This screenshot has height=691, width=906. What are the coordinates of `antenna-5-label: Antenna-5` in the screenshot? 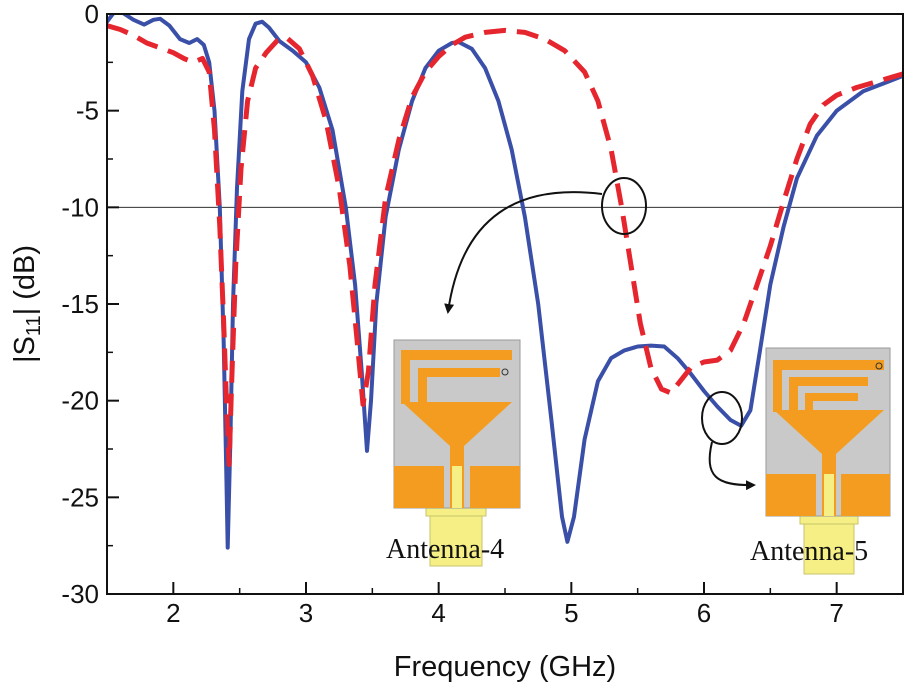 It's located at (809, 551).